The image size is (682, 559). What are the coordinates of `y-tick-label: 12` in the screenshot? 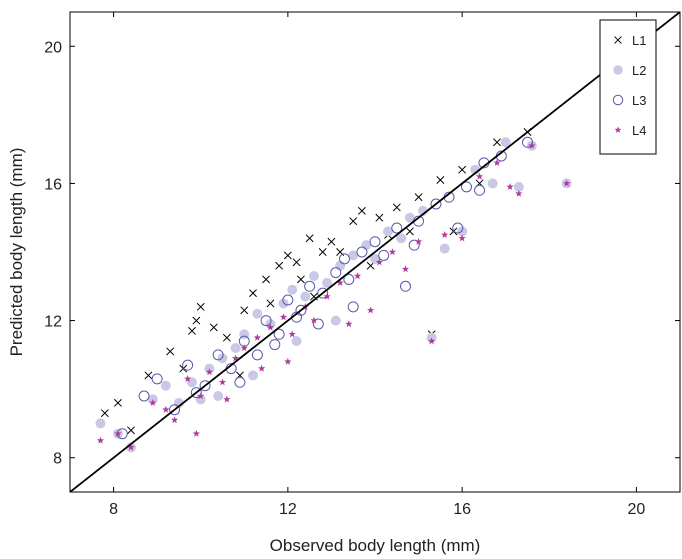 It's located at (53, 322).